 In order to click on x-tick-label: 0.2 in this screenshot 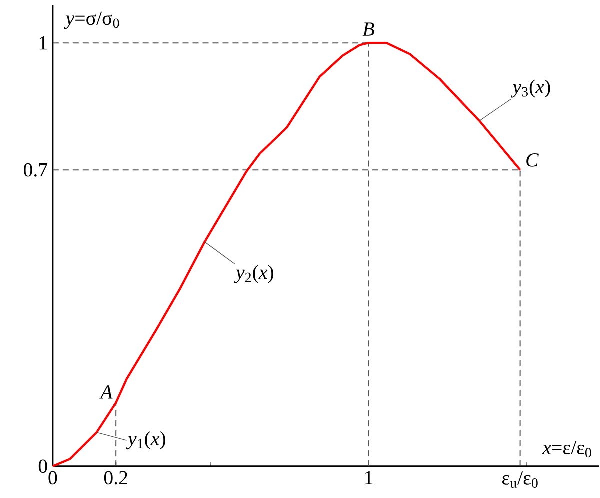, I will do `click(116, 478)`.